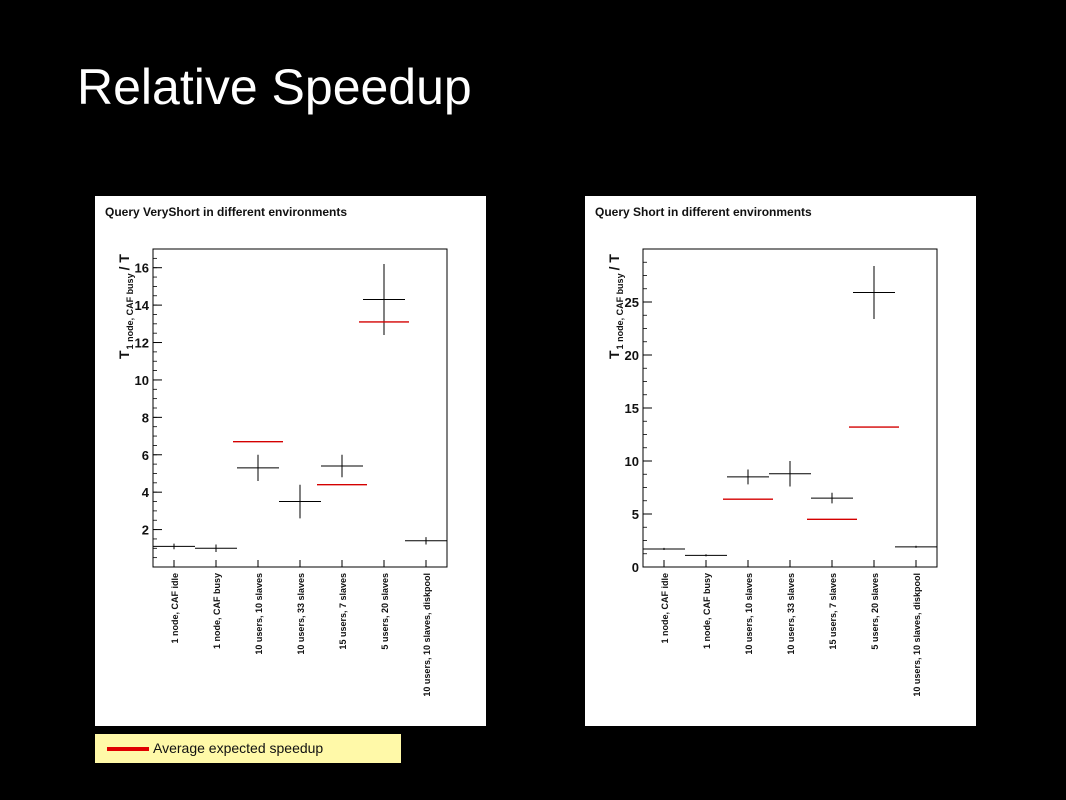  What do you see at coordinates (632, 408) in the screenshot?
I see `y-tick-label: 15` at bounding box center [632, 408].